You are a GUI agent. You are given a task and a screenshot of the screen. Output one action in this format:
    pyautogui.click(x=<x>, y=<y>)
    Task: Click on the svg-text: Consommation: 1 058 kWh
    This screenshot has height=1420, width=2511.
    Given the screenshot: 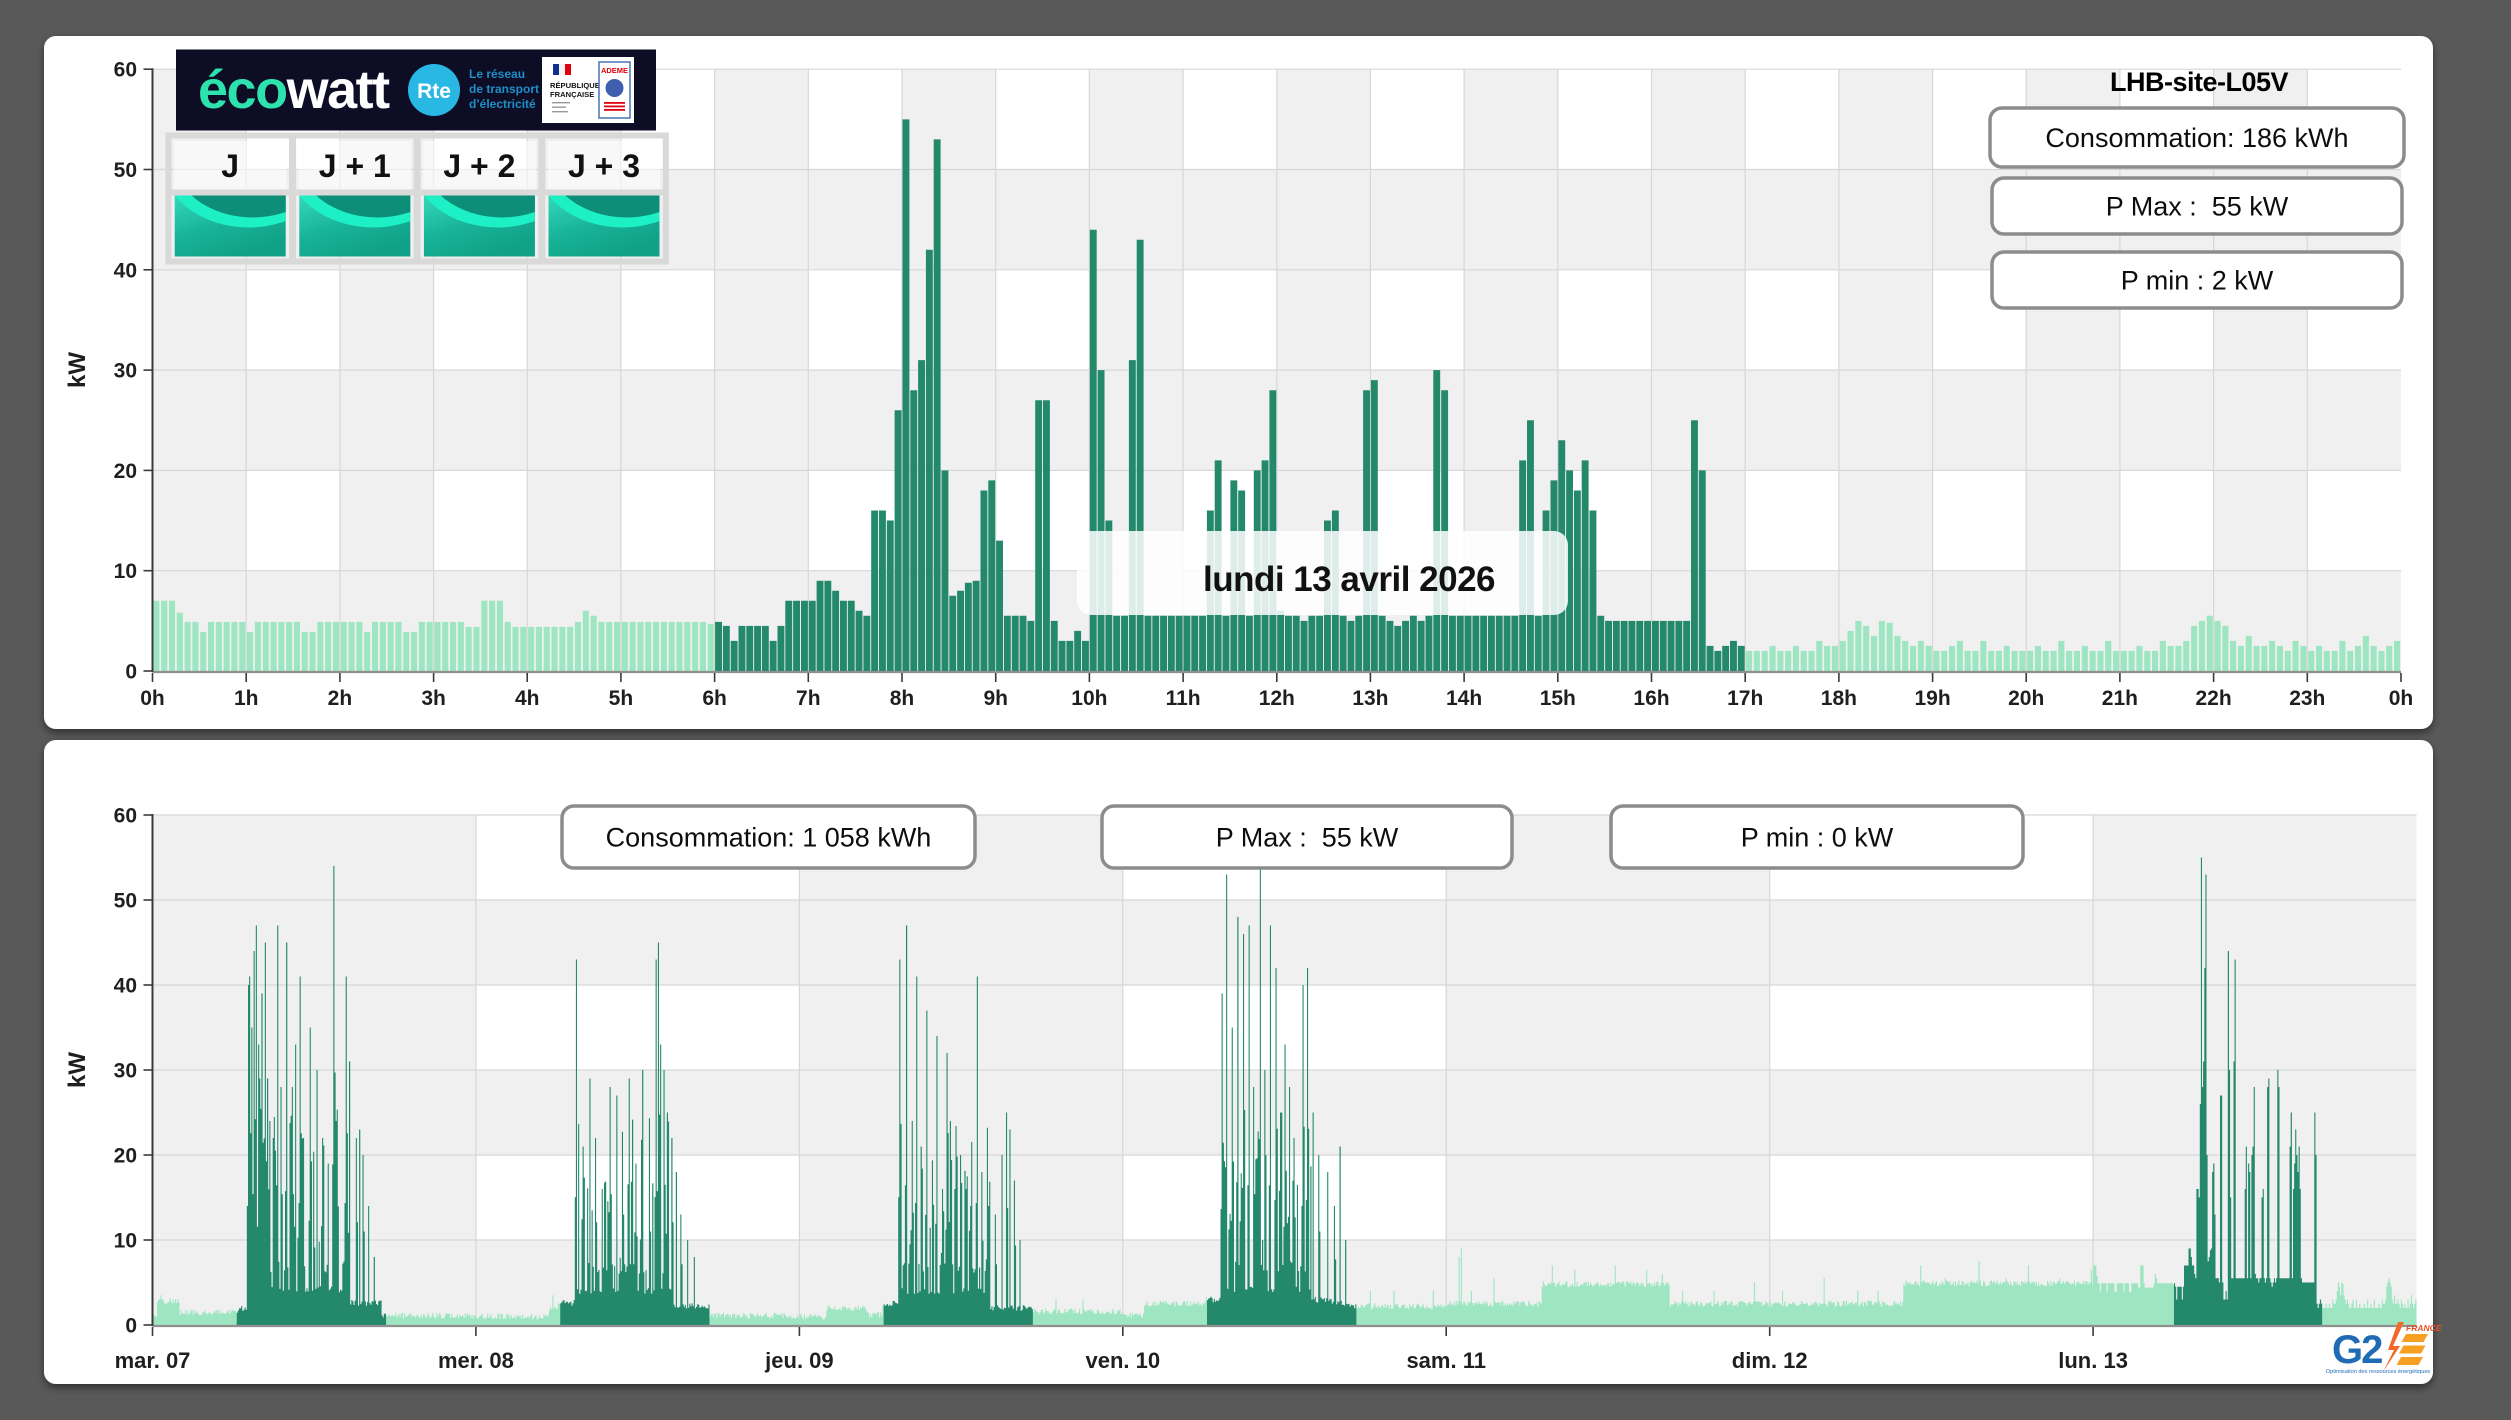 What is the action you would take?
    pyautogui.click(x=769, y=838)
    